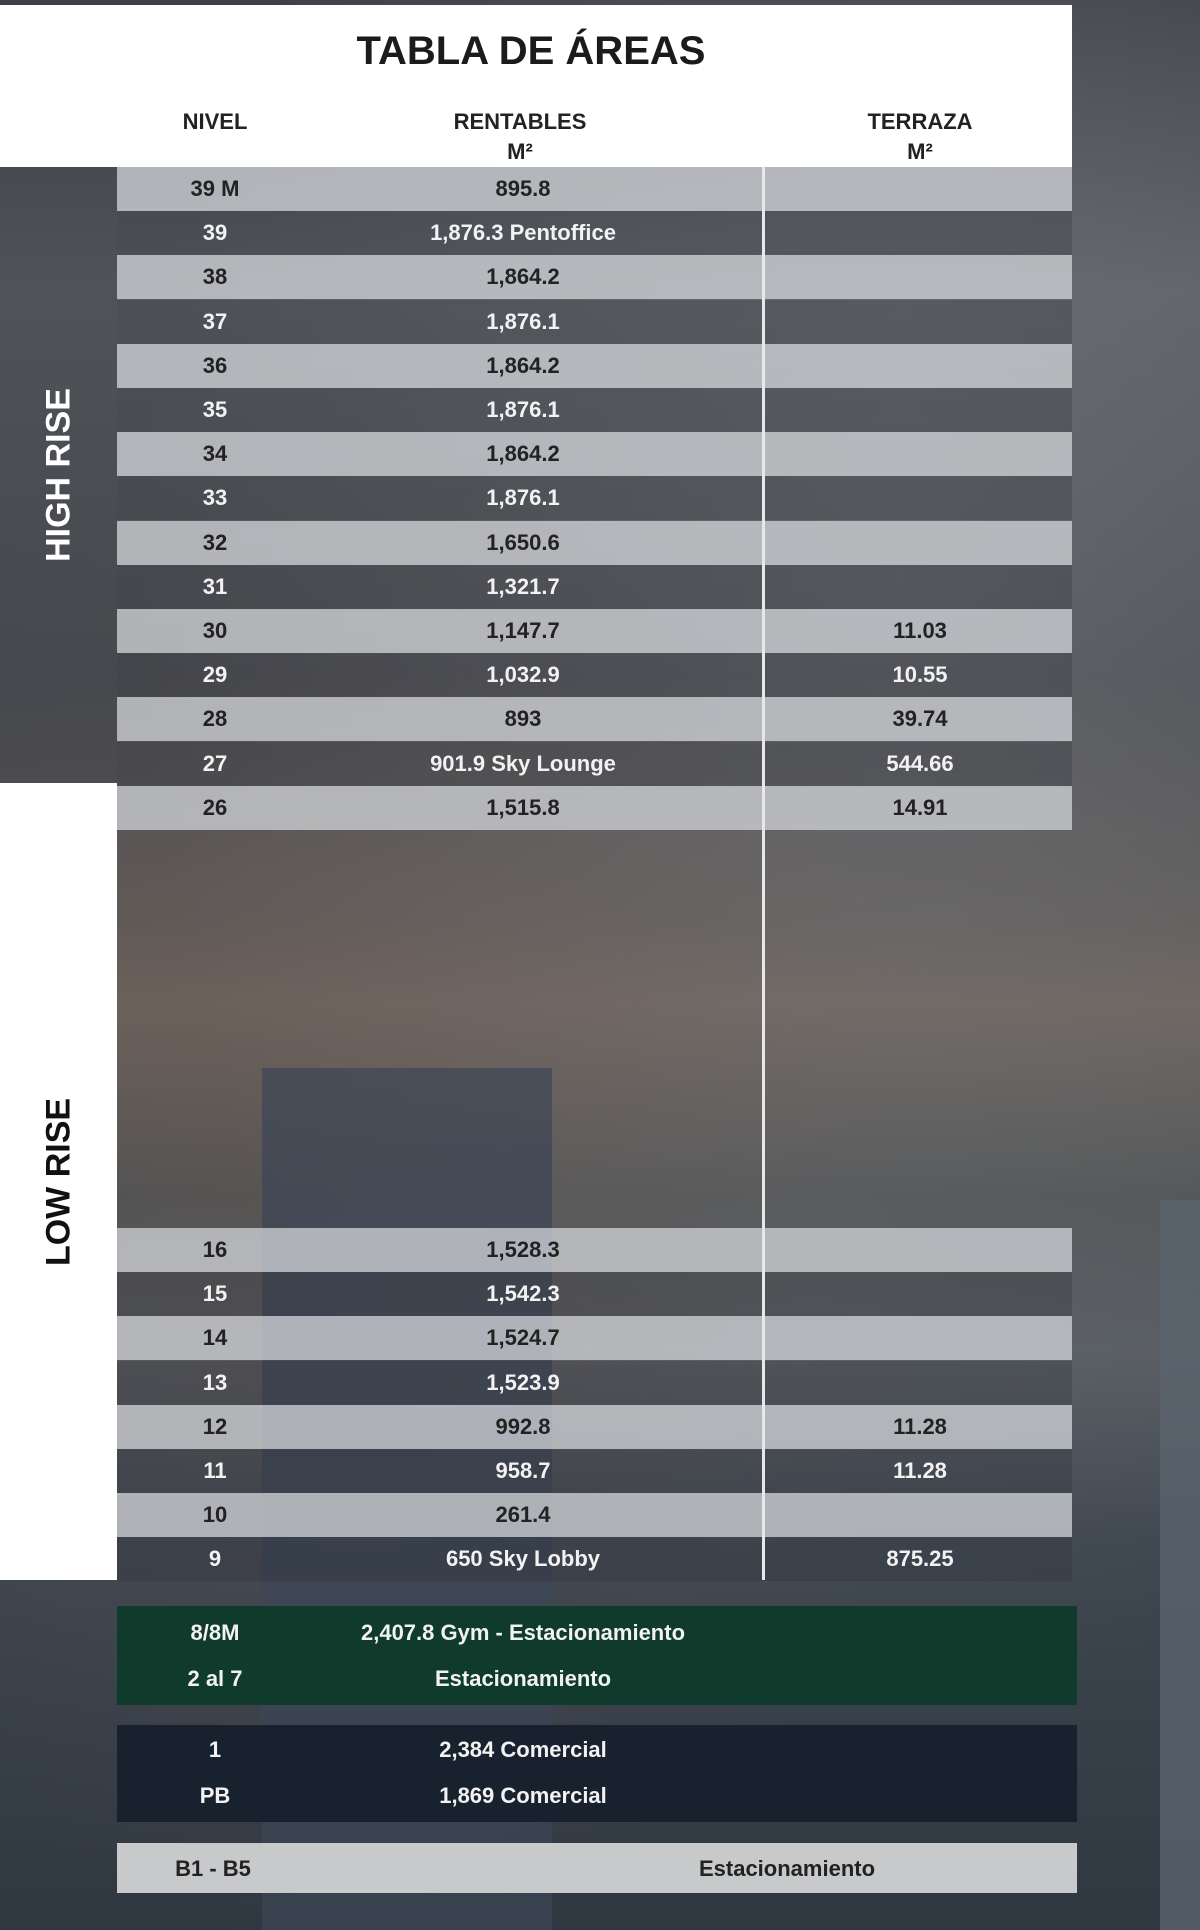 This screenshot has width=1200, height=1930. Describe the element at coordinates (215, 586) in the screenshot. I see `cell-nivel: 31` at that location.